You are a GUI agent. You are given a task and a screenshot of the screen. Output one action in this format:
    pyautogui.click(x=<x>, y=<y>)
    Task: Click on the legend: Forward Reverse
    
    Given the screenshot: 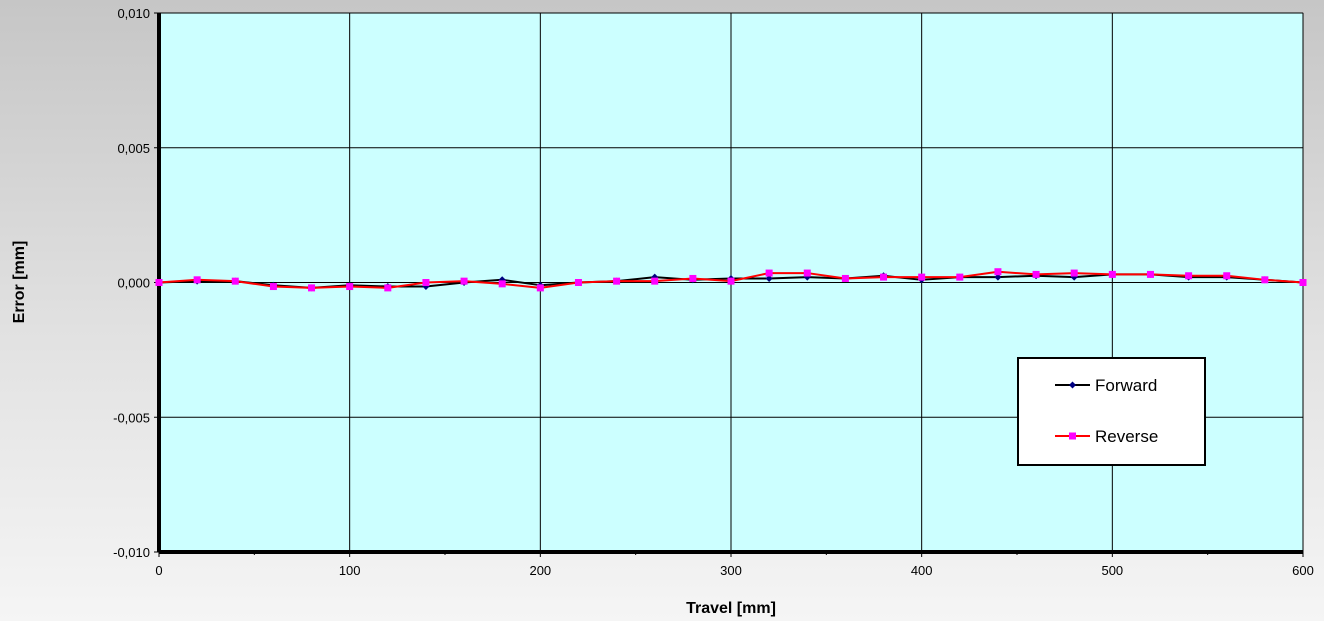 What is the action you would take?
    pyautogui.click(x=1111, y=411)
    